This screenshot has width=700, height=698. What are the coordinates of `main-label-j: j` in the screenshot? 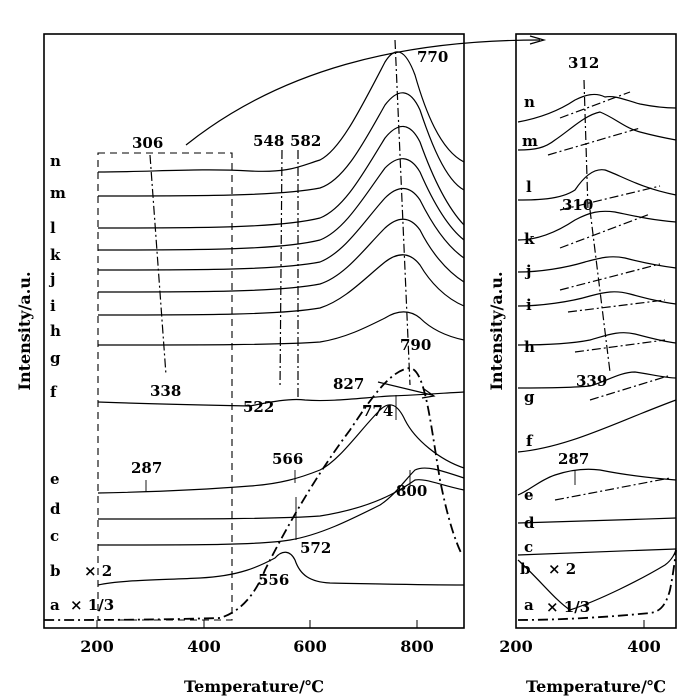 It's located at (51, 279).